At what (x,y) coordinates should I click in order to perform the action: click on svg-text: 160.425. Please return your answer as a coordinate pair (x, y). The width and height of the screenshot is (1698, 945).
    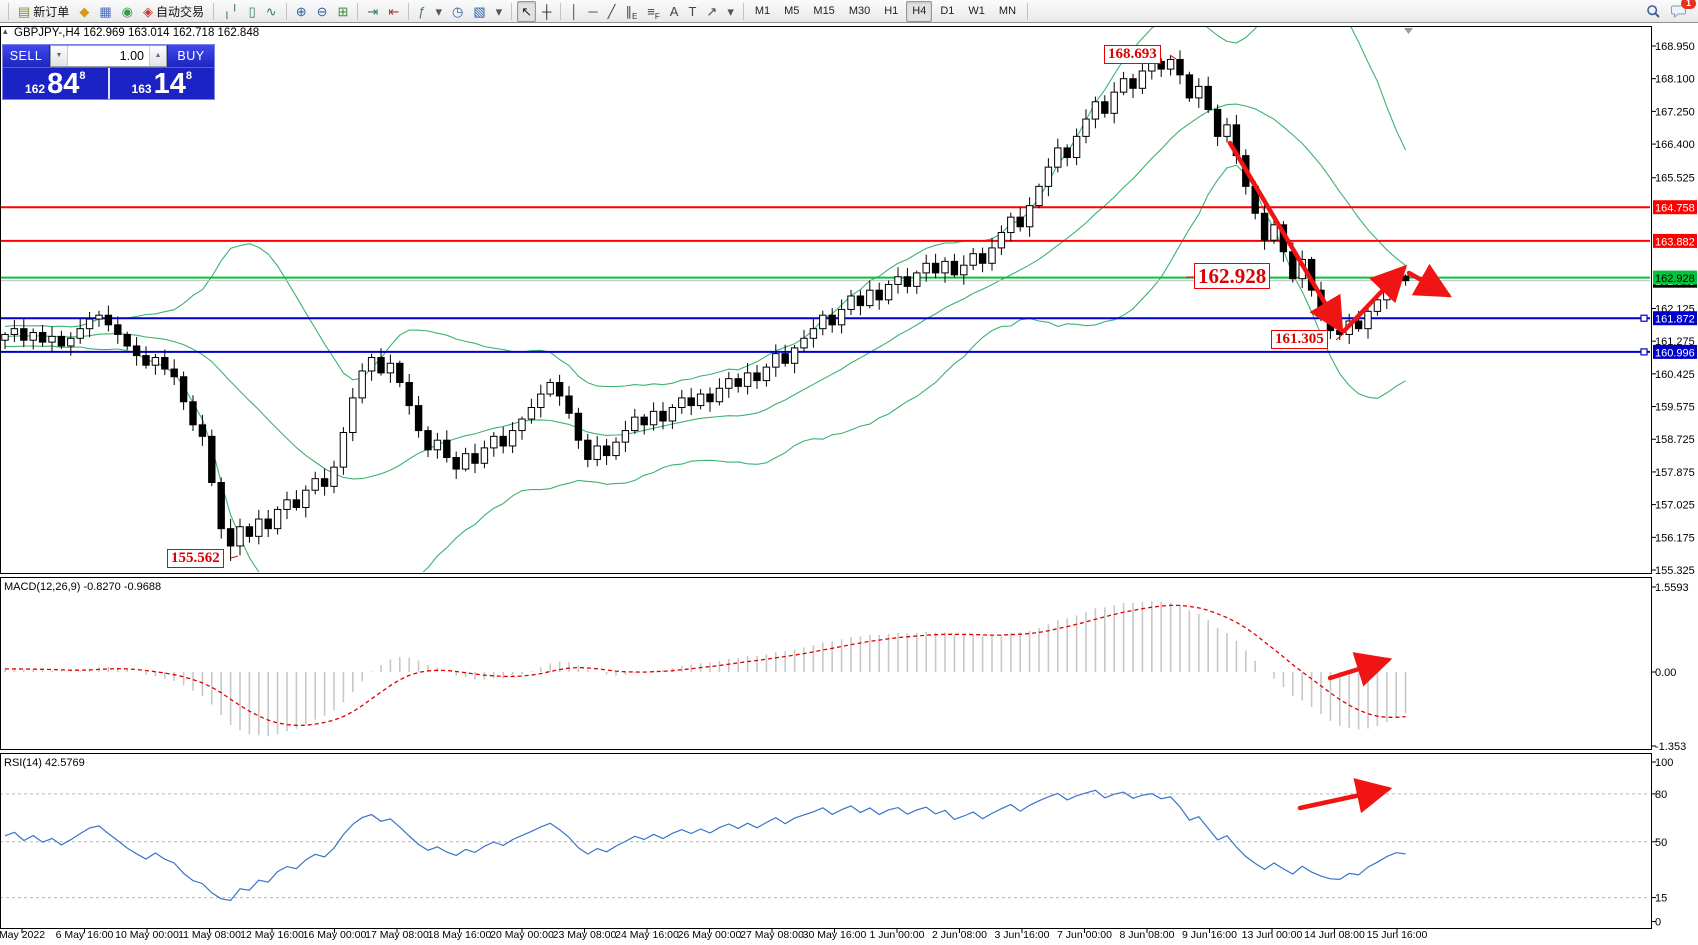
    Looking at the image, I should click on (1675, 375).